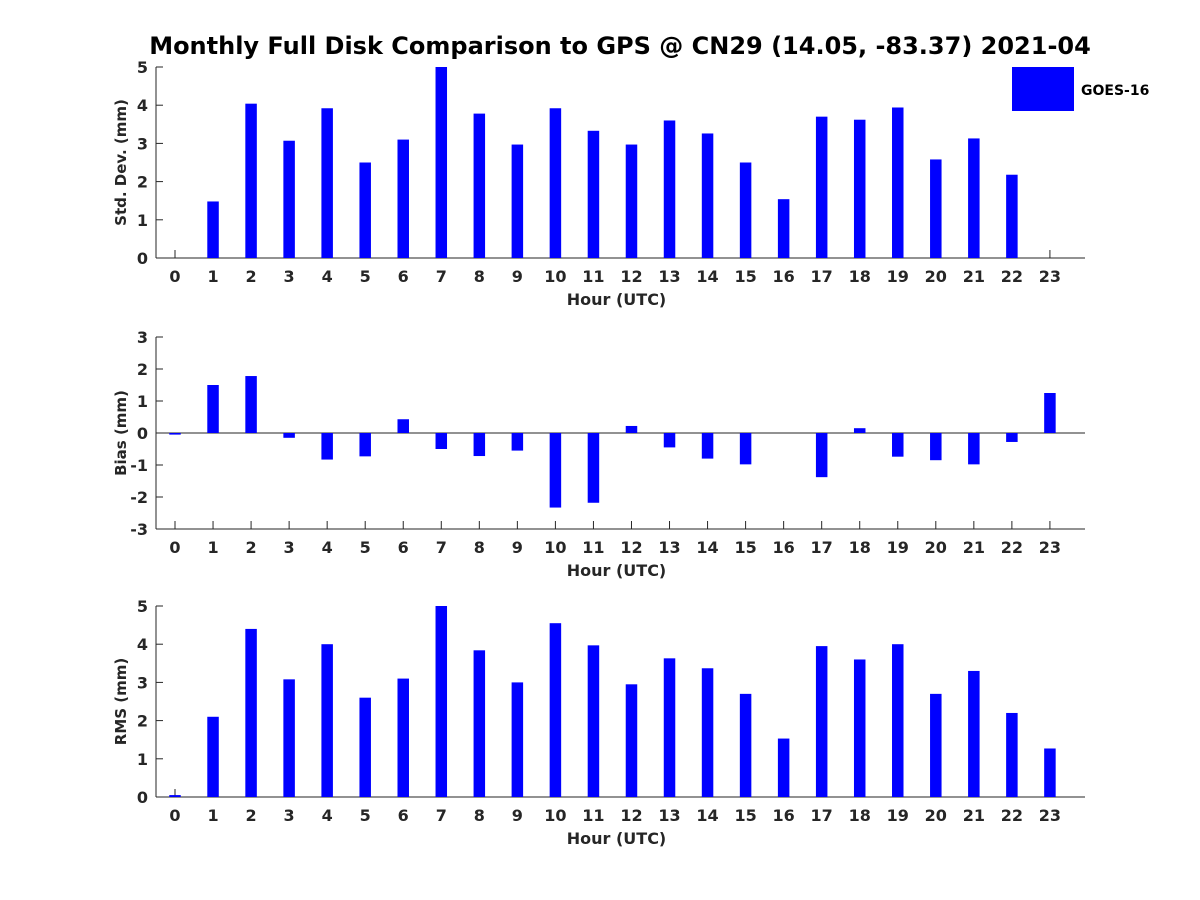 The width and height of the screenshot is (1200, 900). What do you see at coordinates (860, 276) in the screenshot?
I see `x-tick-label: 18` at bounding box center [860, 276].